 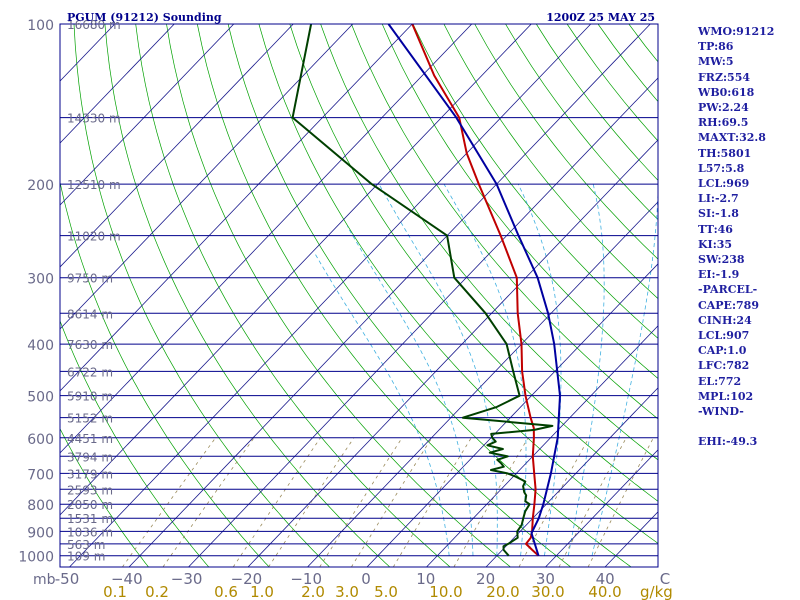 I want to click on pressure-tick-label: 600, so click(x=40, y=440).